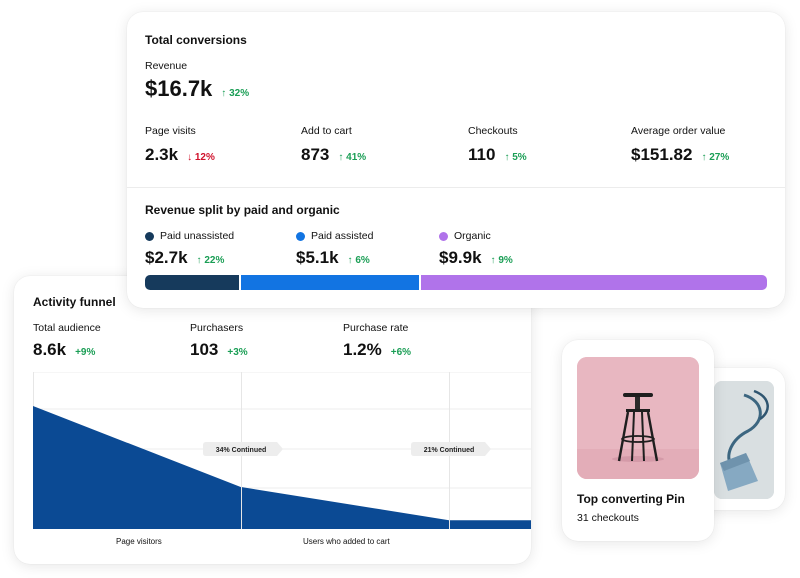 The height and width of the screenshot is (578, 800). What do you see at coordinates (137, 467) in the screenshot?
I see `funnel-area-page-visitors` at bounding box center [137, 467].